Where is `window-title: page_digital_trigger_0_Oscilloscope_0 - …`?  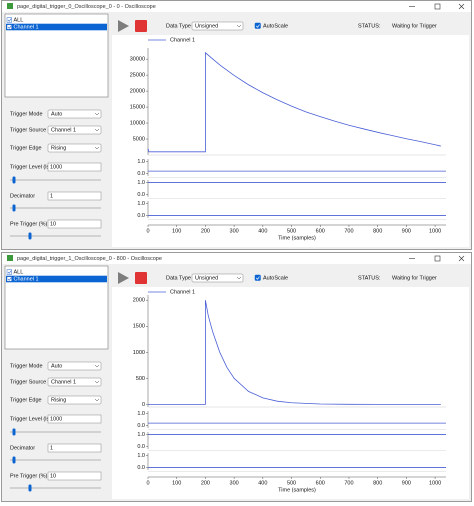 window-title: page_digital_trigger_0_Oscilloscope_0 - … is located at coordinates (86, 7).